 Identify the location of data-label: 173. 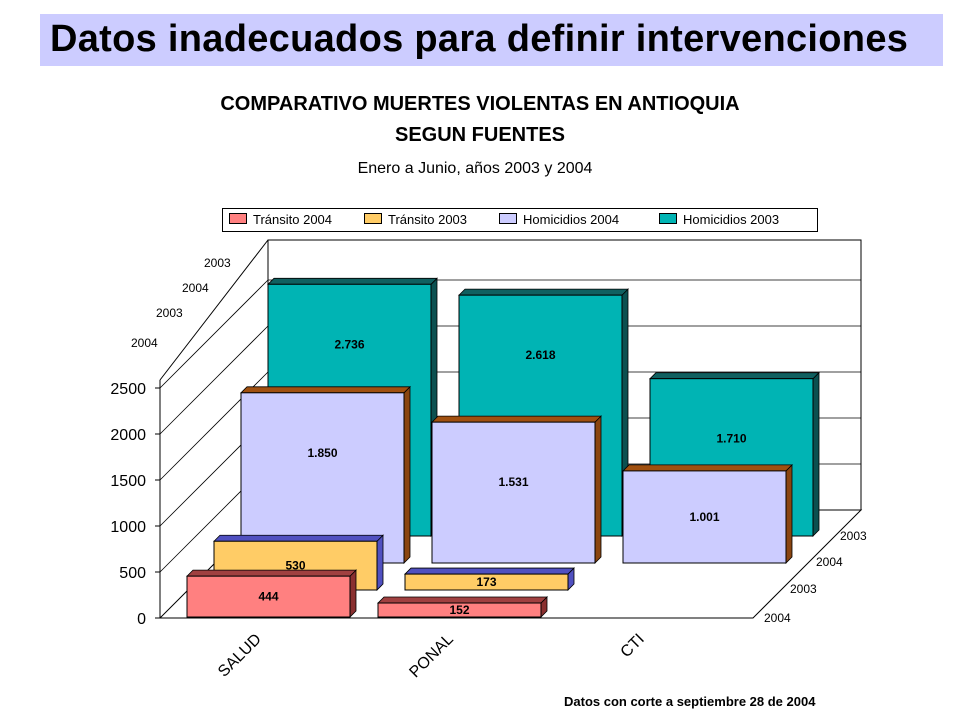
(486, 582).